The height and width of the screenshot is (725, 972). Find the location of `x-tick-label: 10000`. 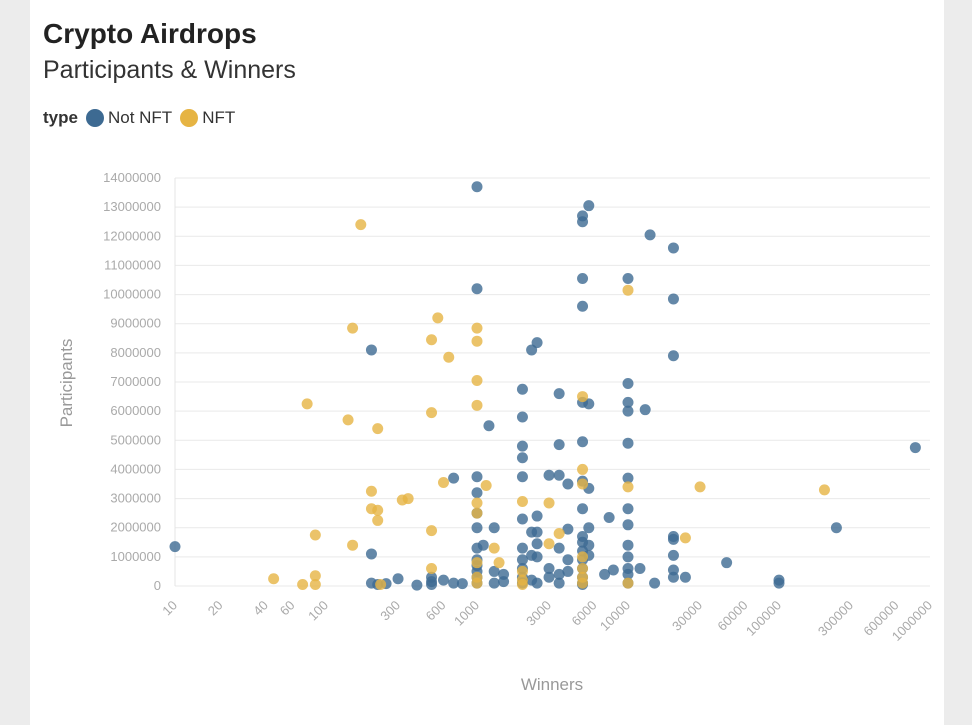

x-tick-label: 10000 is located at coordinates (615, 616).